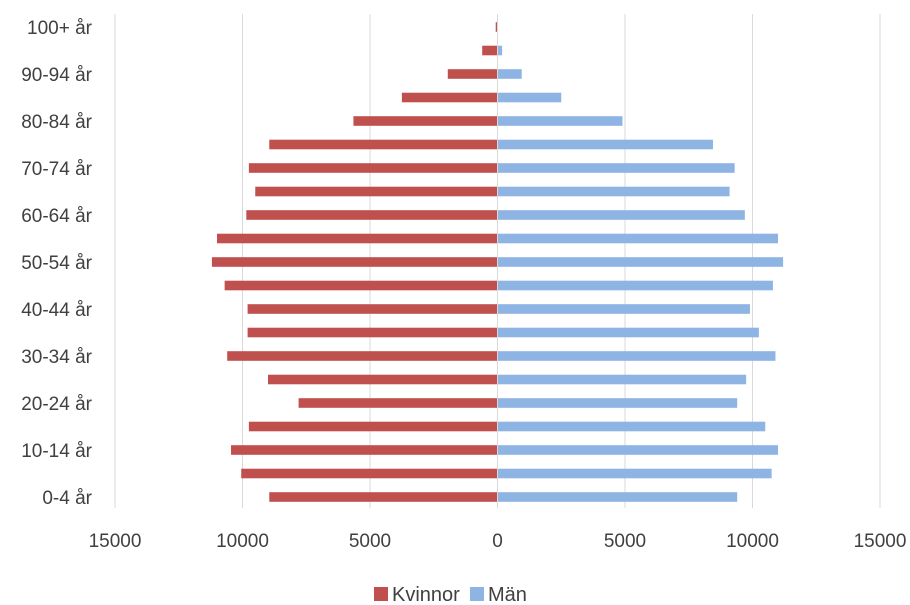 The width and height of the screenshot is (910, 605). Describe the element at coordinates (373, 168) in the screenshot. I see `bar-kvinnor-70-74-r` at that location.